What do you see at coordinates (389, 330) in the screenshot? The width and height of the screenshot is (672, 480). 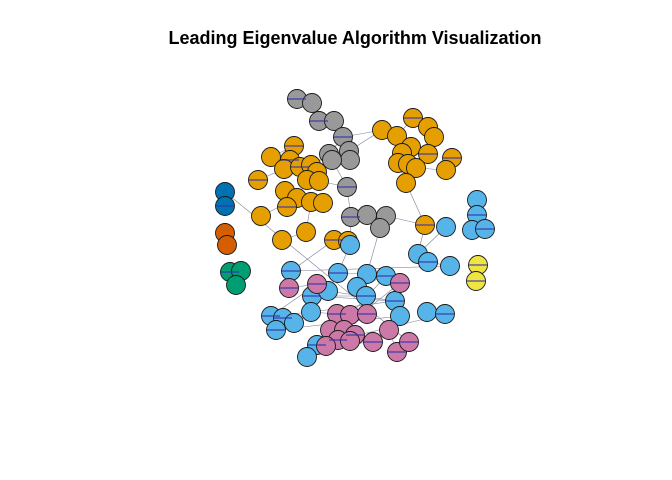 I see `graph-node-purple` at bounding box center [389, 330].